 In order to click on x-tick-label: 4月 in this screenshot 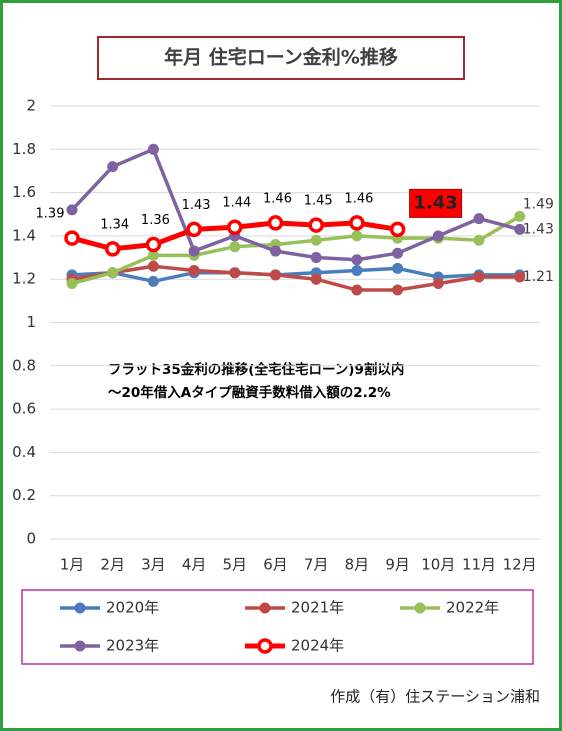, I will do `click(194, 565)`.